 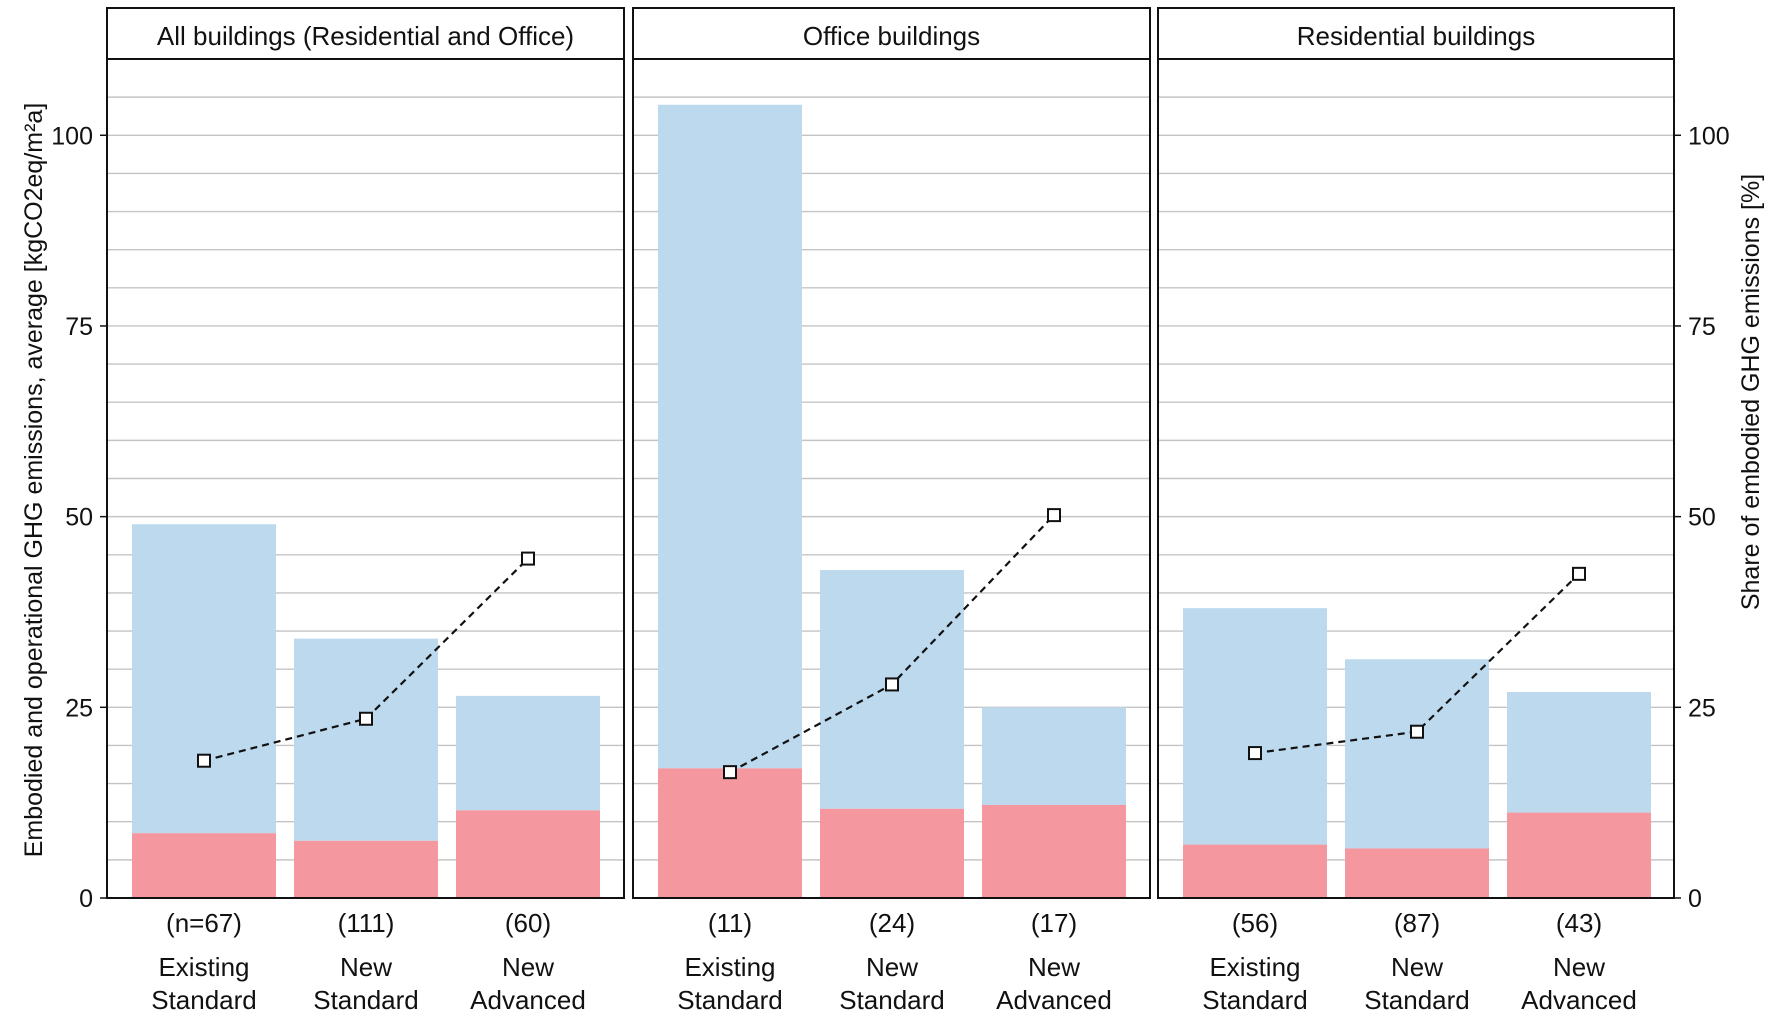 I want to click on category-count-label: (56), so click(x=1255, y=923).